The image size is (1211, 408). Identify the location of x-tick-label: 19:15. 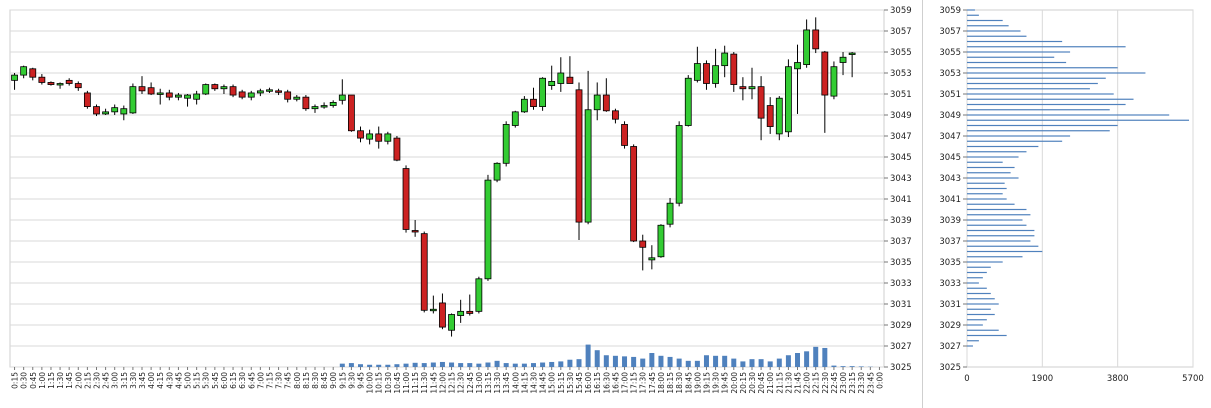
(706, 383).